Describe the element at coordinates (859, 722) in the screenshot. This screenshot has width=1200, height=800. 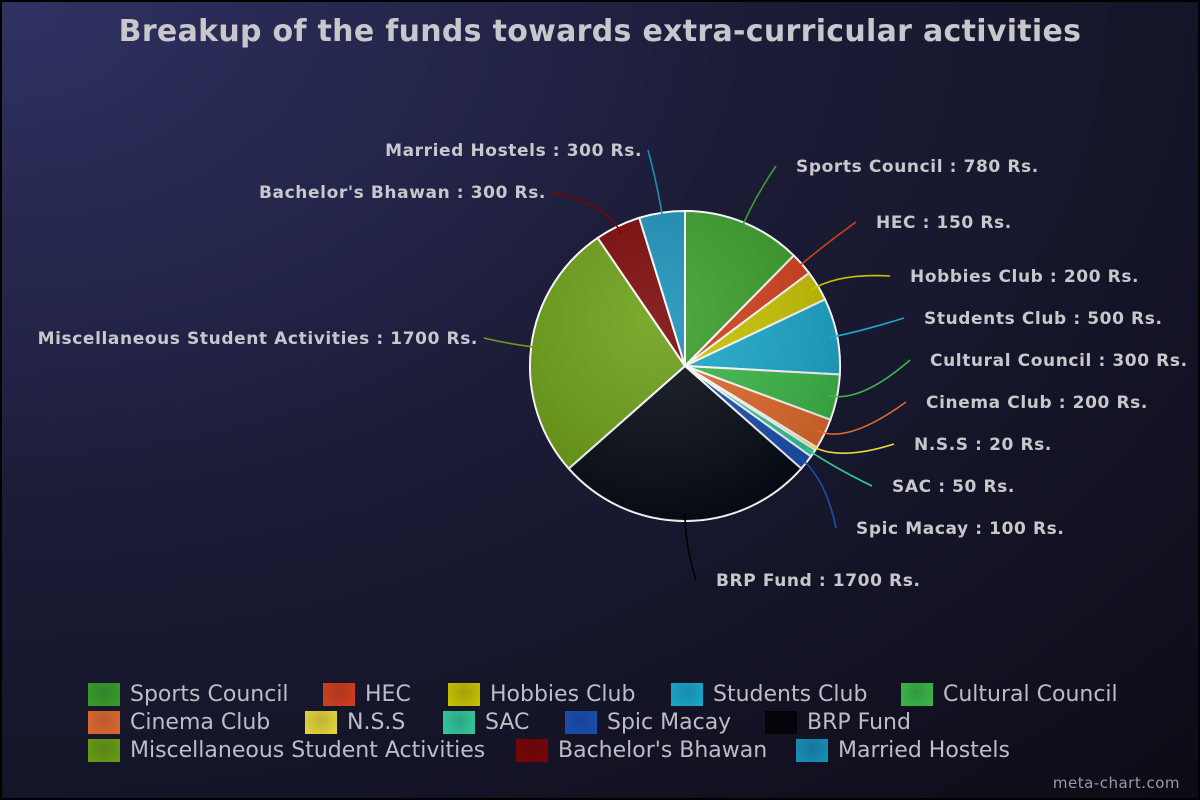
I see `legend-label: BRP Fund` at that location.